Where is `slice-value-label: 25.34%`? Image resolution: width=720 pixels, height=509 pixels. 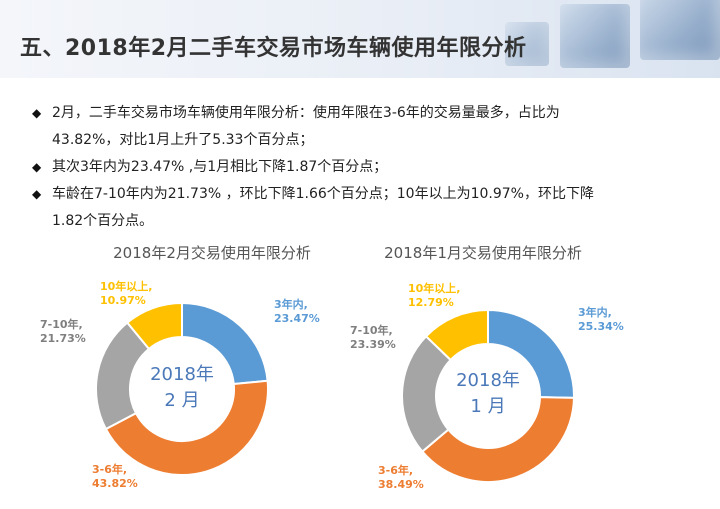 slice-value-label: 25.34% is located at coordinates (601, 326).